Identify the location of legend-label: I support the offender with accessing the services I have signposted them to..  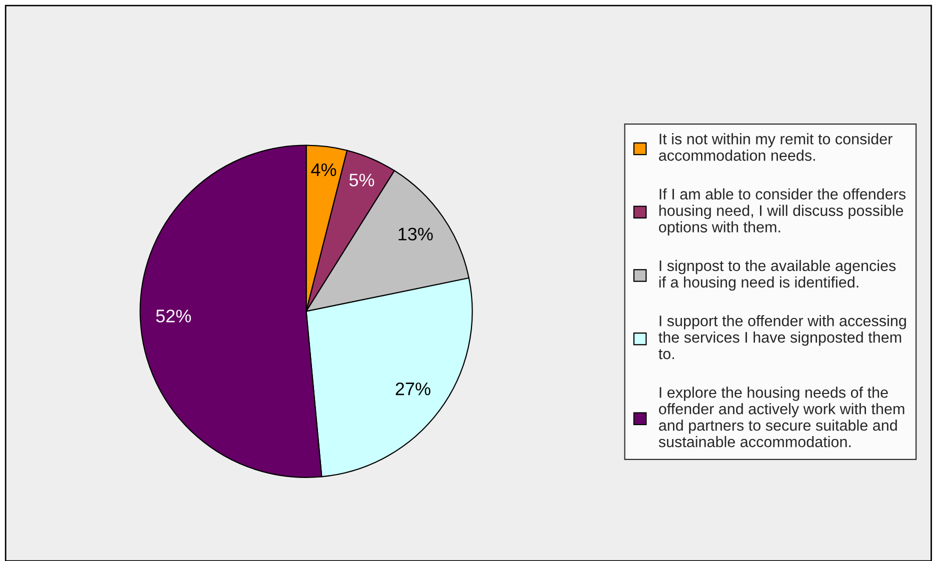
(782, 337).